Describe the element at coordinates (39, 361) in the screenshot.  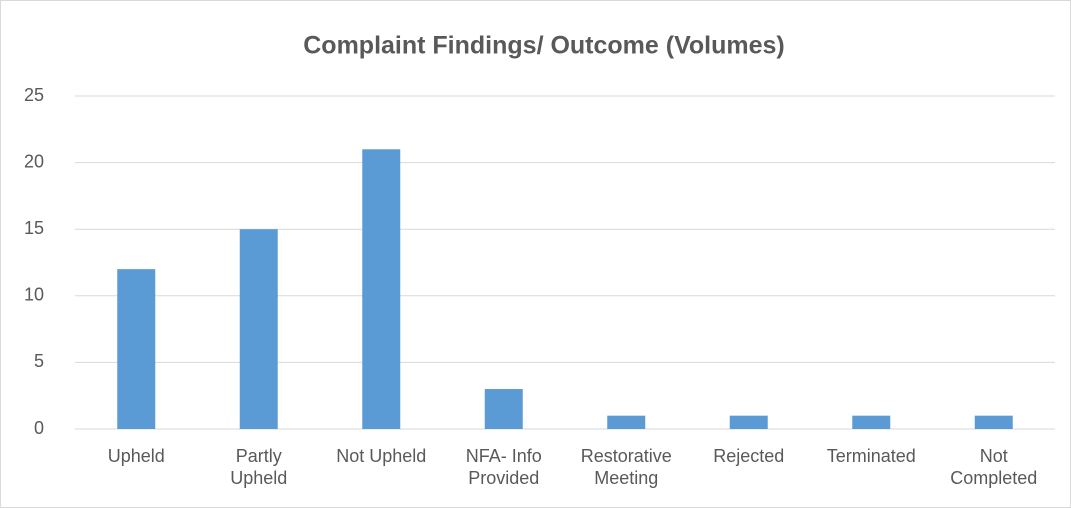
I see `y-tick-label: 5` at that location.